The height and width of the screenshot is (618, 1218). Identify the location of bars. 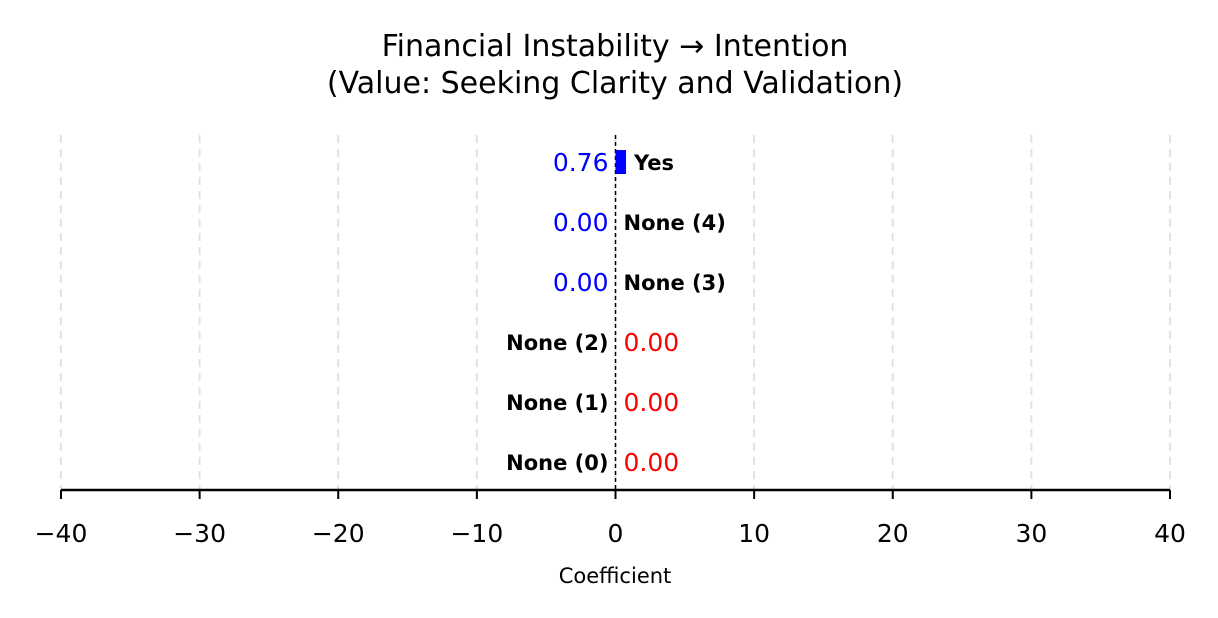
(621, 162).